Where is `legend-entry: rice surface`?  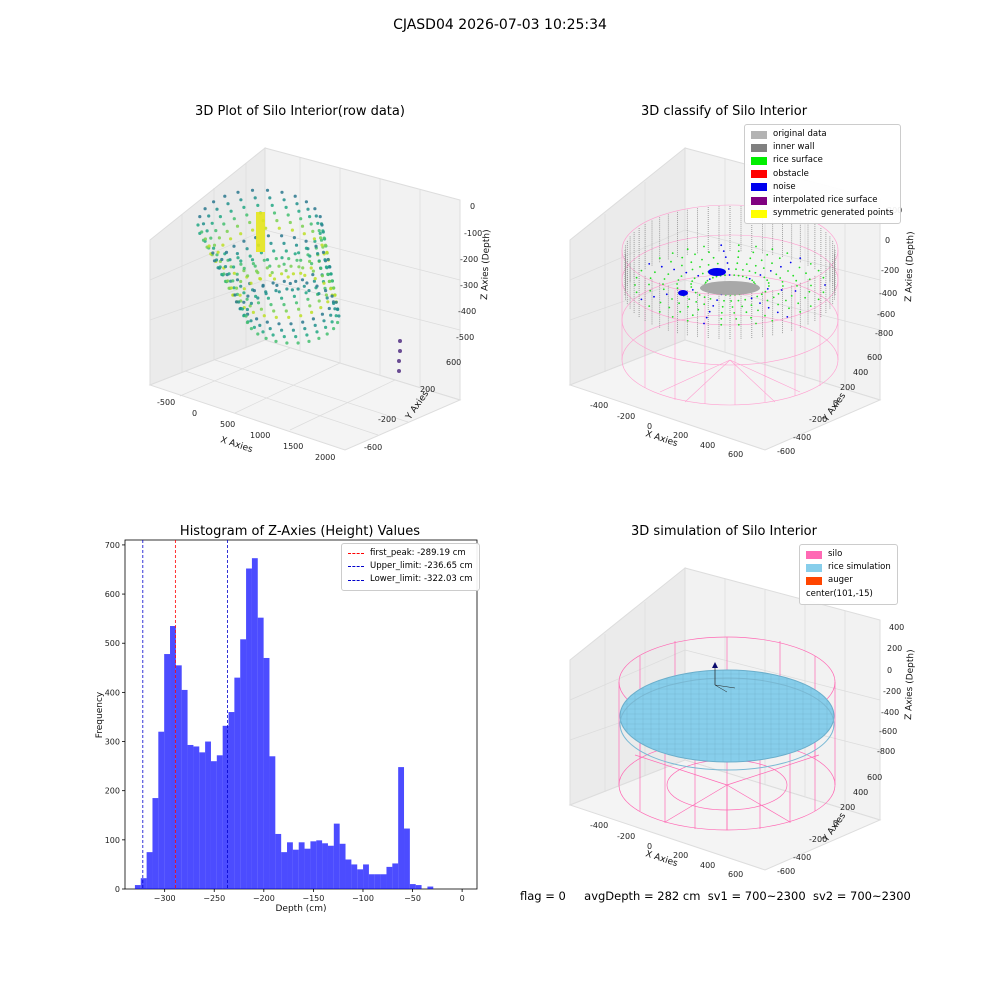 legend-entry: rice surface is located at coordinates (822, 160).